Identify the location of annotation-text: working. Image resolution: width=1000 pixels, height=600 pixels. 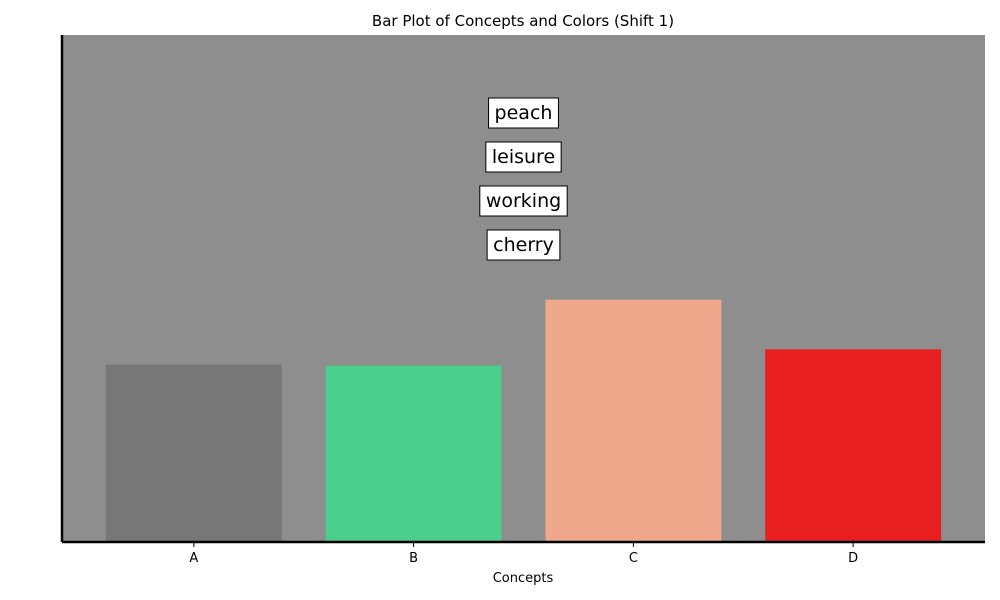
(523, 201).